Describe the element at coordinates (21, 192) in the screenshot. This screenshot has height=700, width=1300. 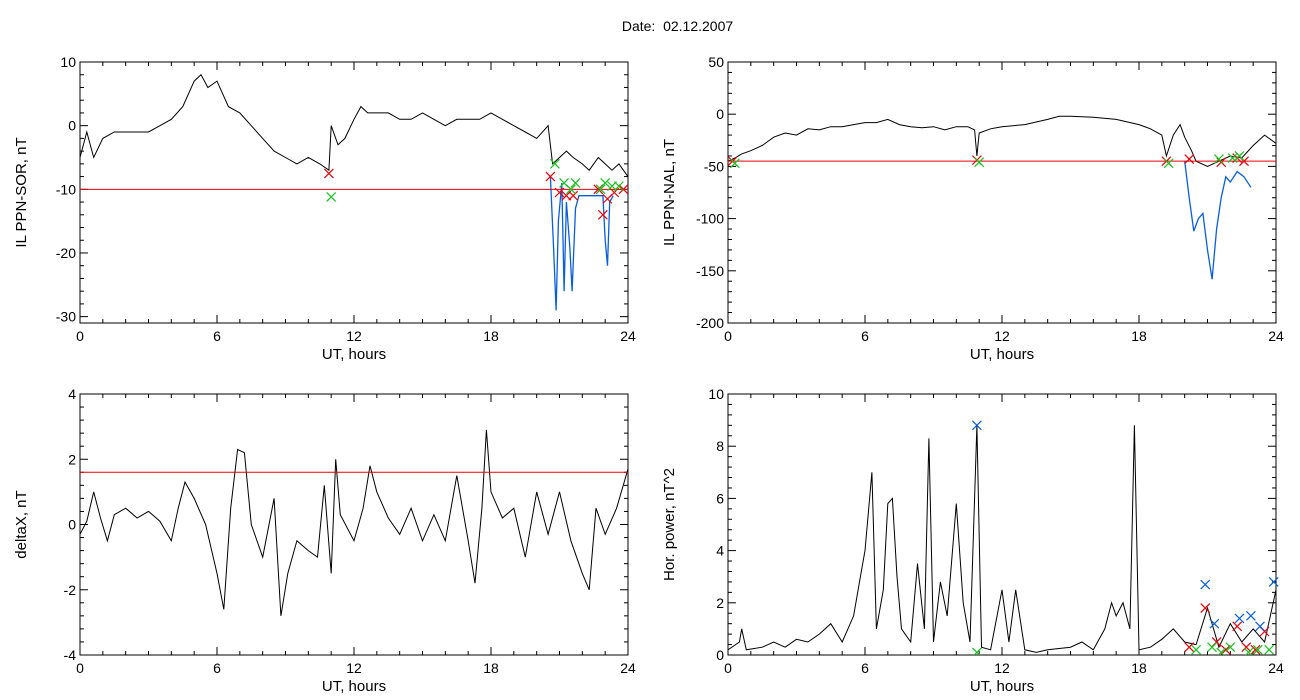
I see `y-axis-label: IL PPN-SOR, nT` at that location.